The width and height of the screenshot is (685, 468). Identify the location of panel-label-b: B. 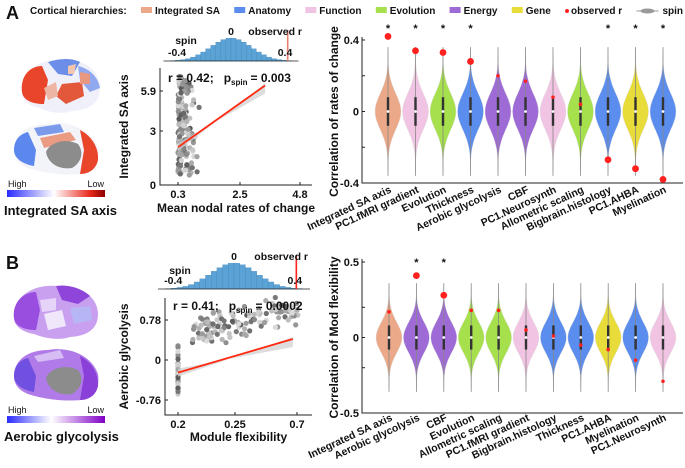
(12, 263).